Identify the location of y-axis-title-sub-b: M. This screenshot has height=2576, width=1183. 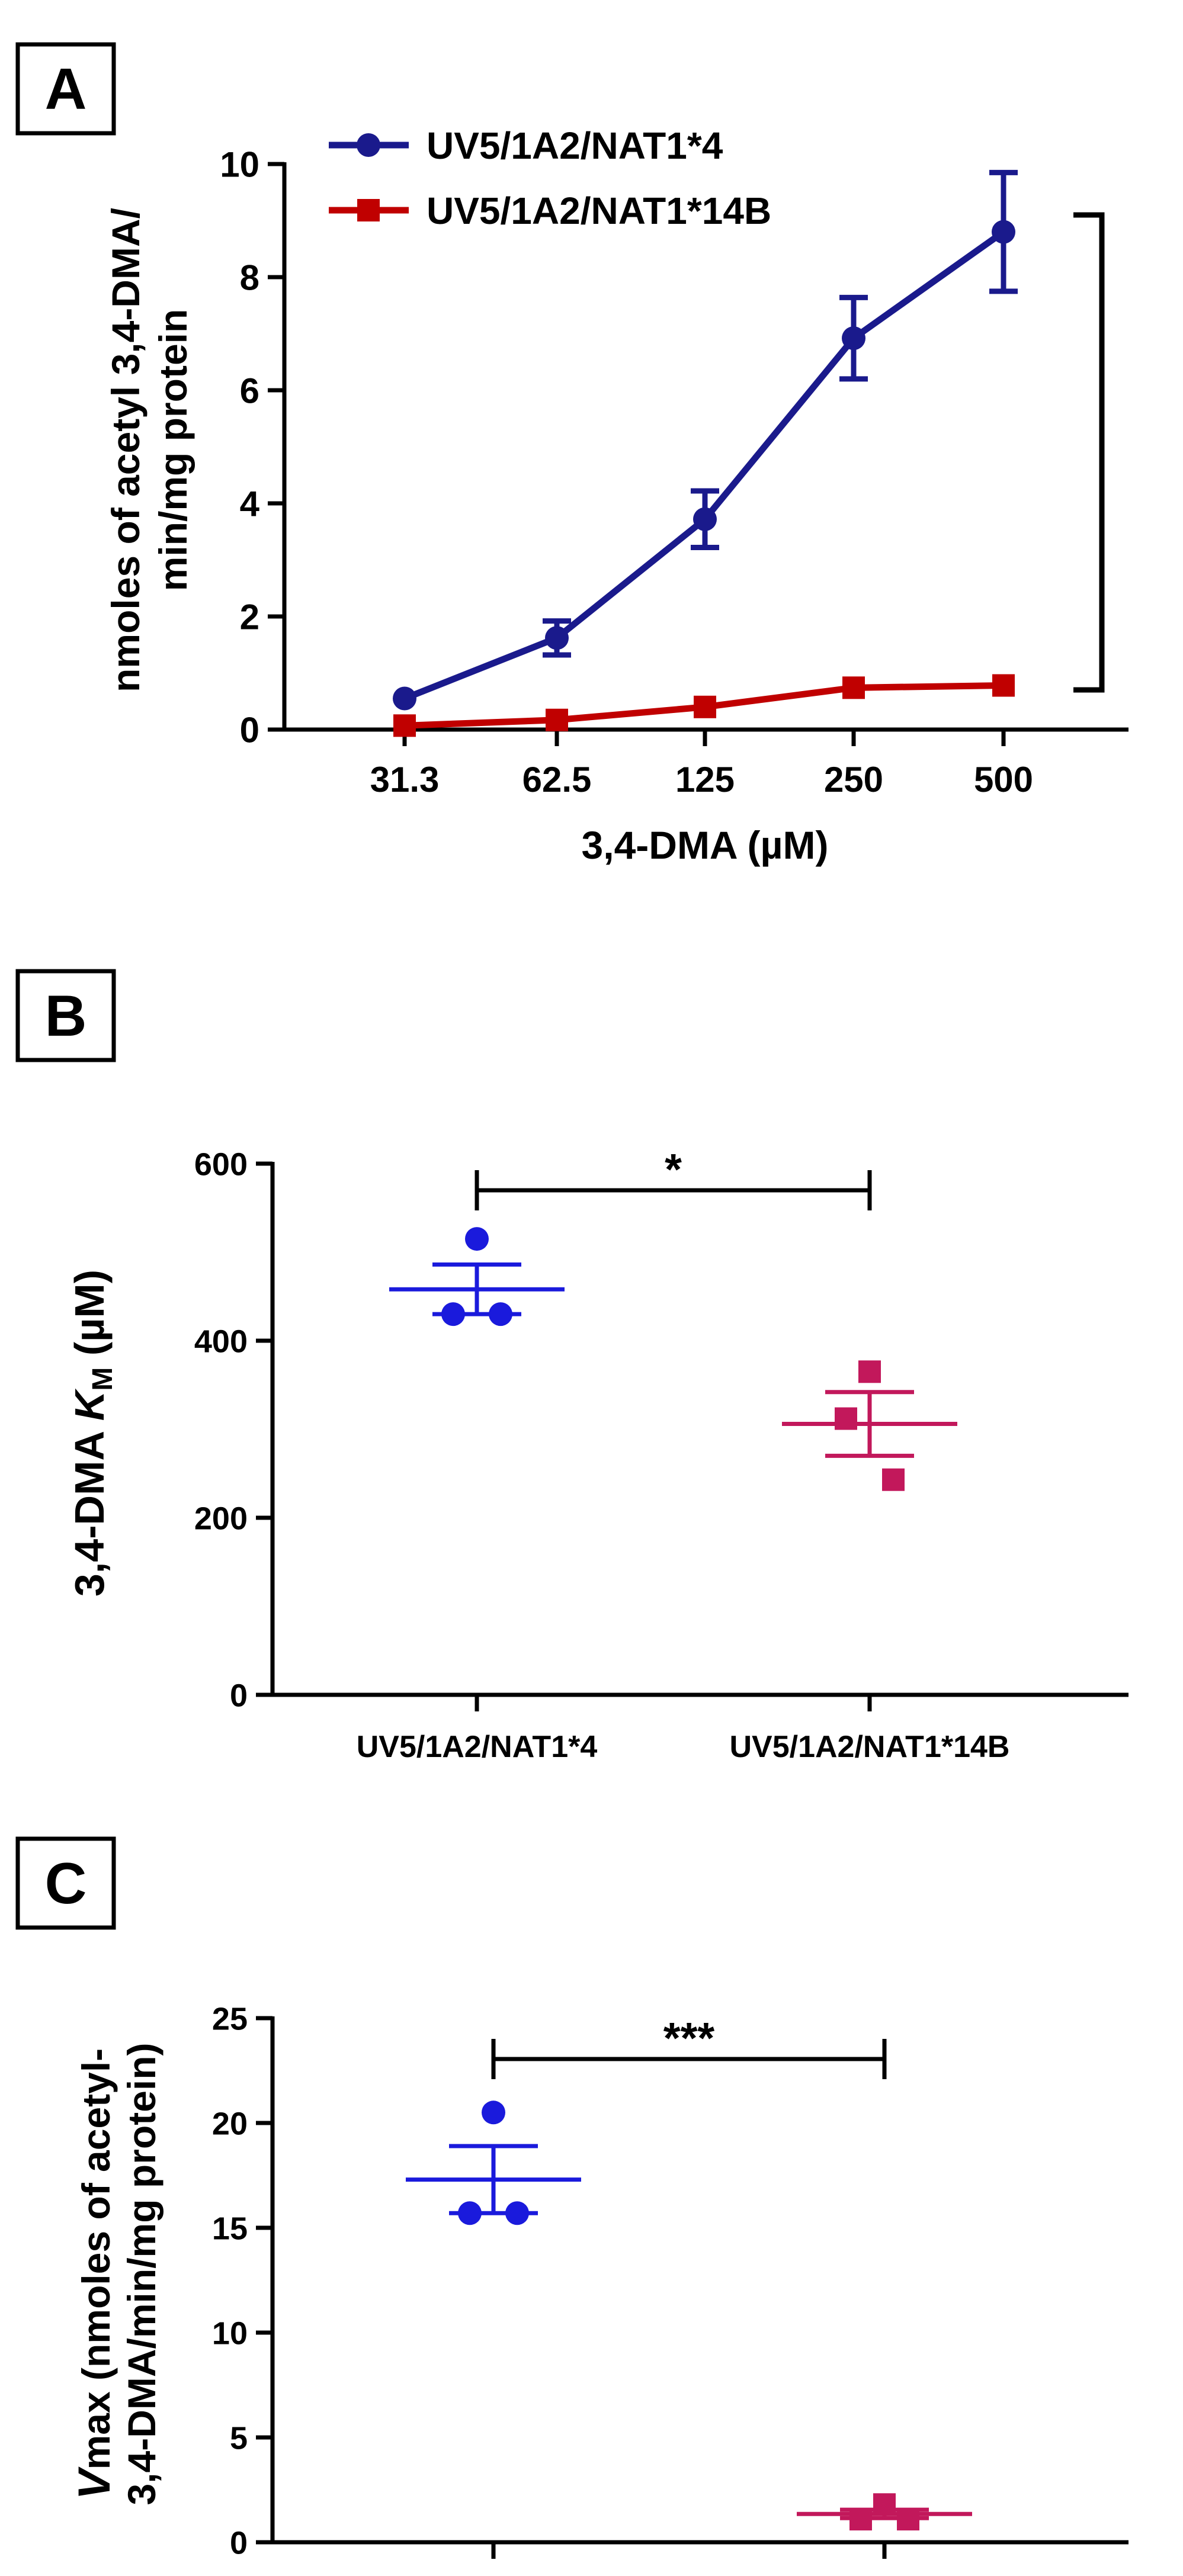
(102, 1379).